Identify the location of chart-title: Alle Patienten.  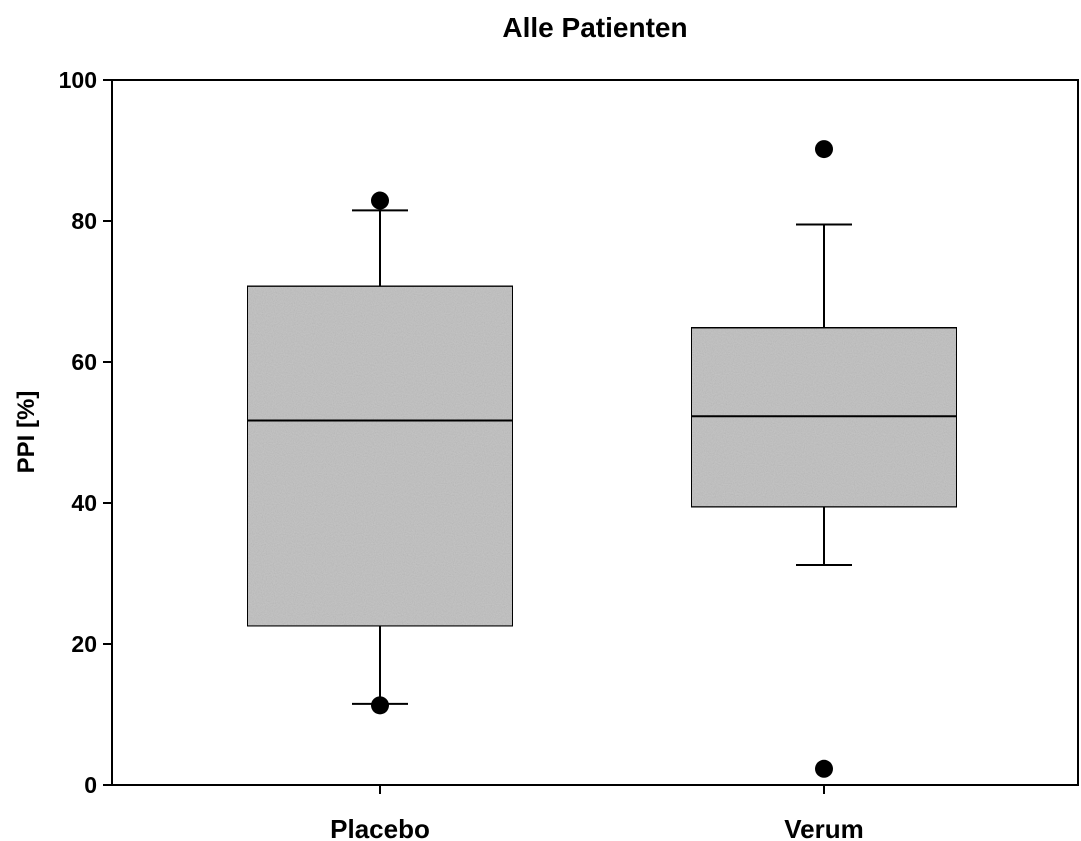
(594, 27).